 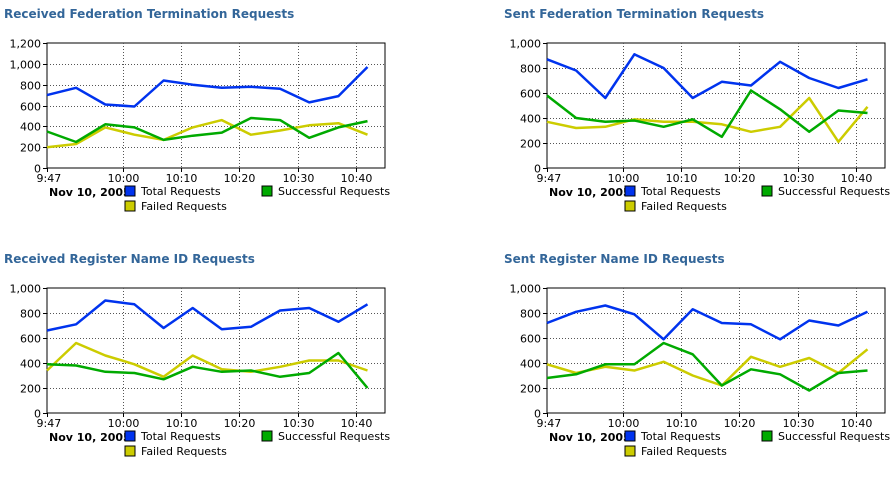 What do you see at coordinates (149, 14) in the screenshot?
I see `chart-title: Received Federation Termination Requests` at bounding box center [149, 14].